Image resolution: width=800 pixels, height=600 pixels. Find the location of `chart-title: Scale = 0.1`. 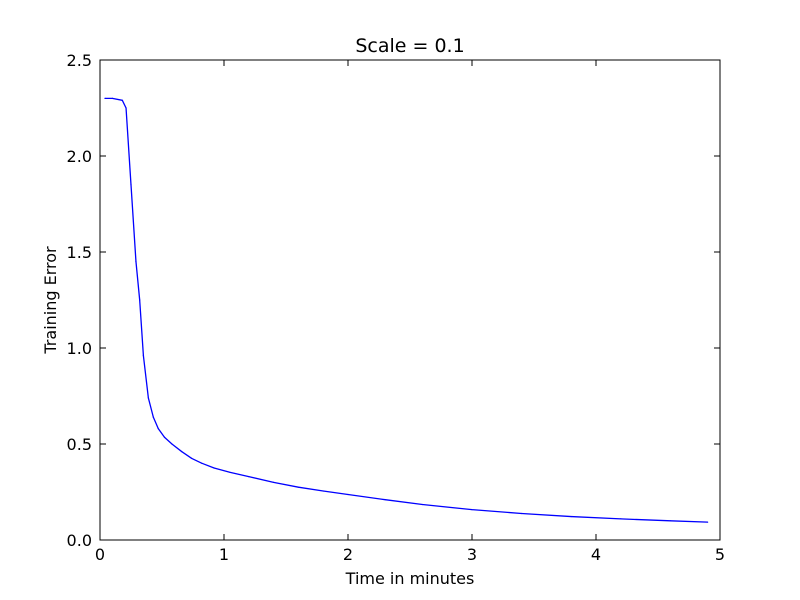

chart-title: Scale = 0.1 is located at coordinates (409, 46).